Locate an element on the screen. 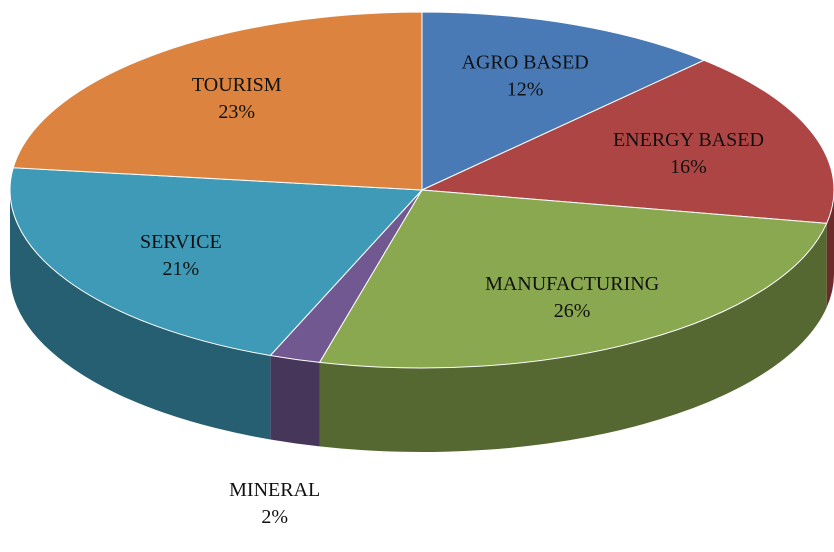 This screenshot has width=834, height=552. slice-value-label: 26% is located at coordinates (572, 311).